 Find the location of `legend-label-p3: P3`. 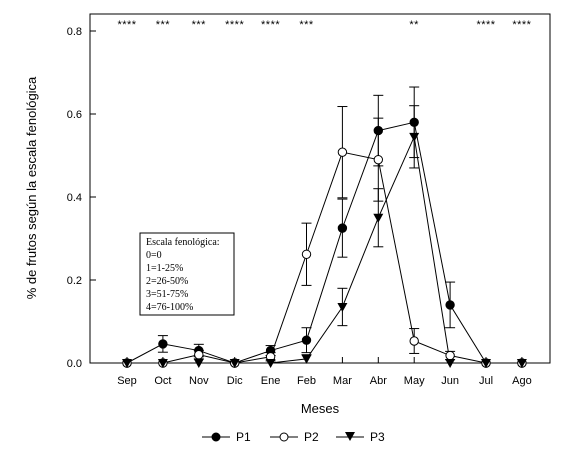

legend-label-p3: P3 is located at coordinates (377, 437).